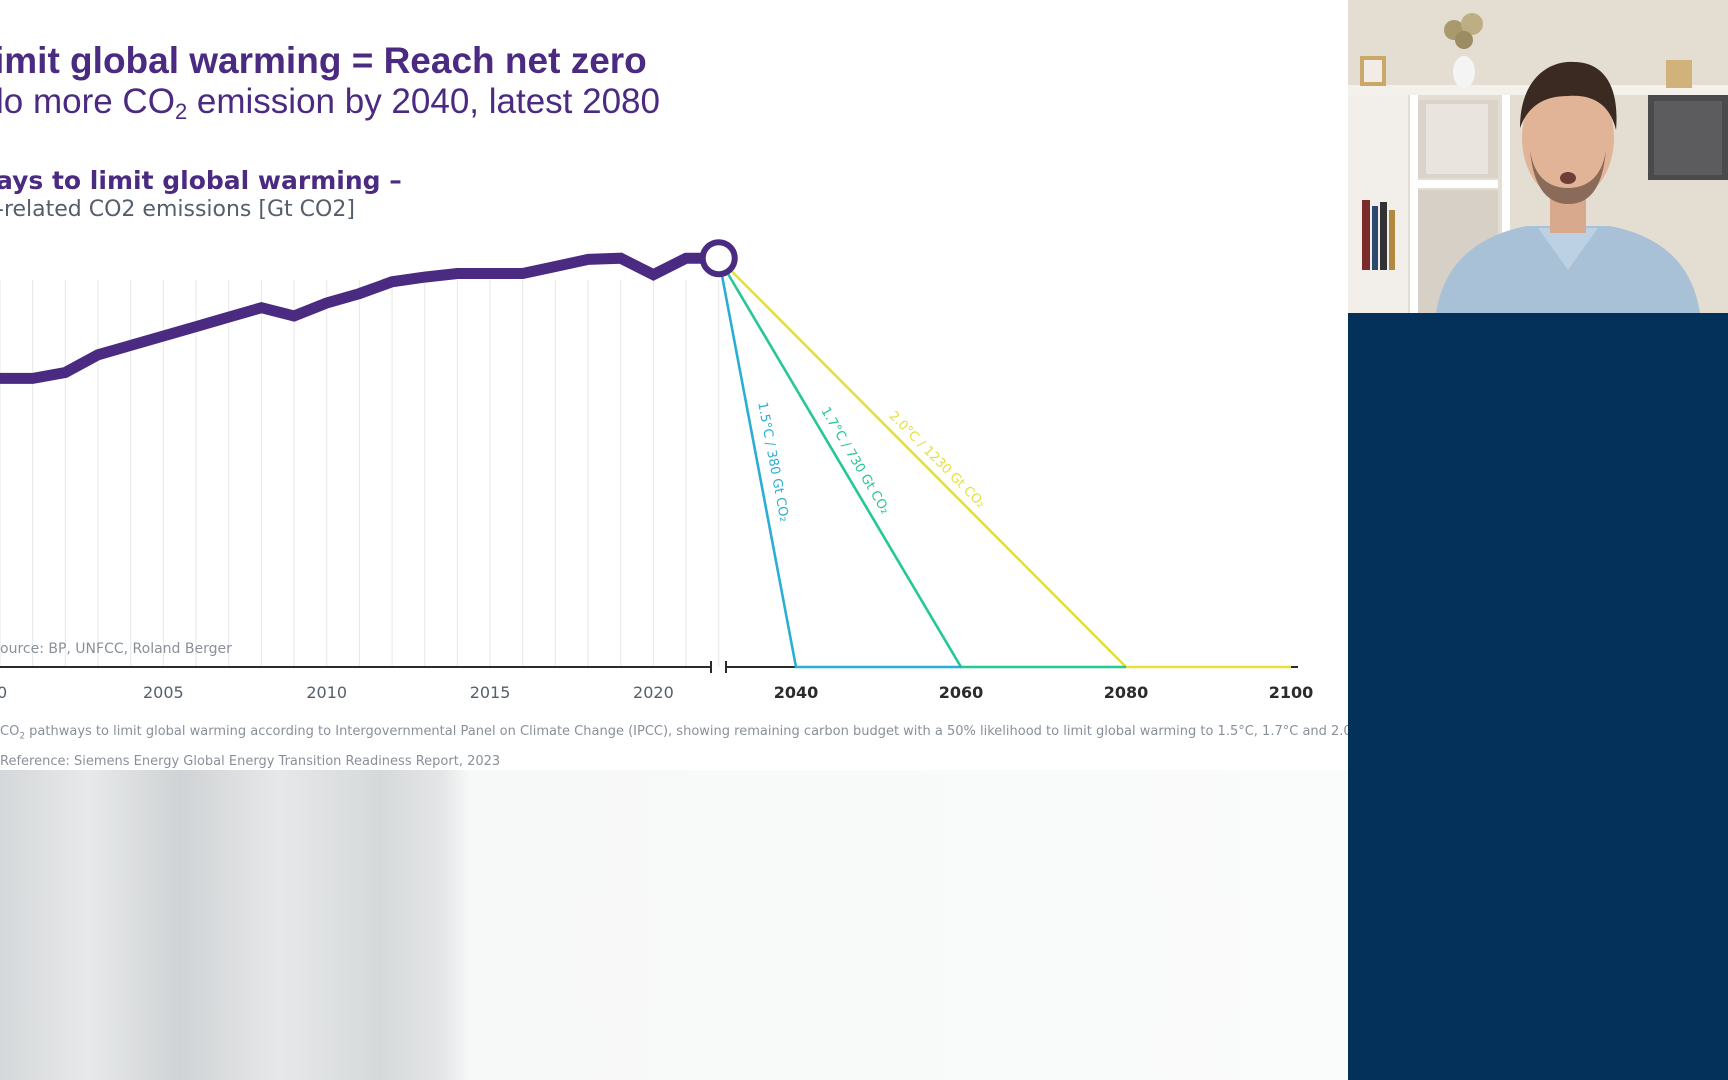 The image size is (1728, 1080). What do you see at coordinates (163, 692) in the screenshot?
I see `x-tick-label: 2005` at bounding box center [163, 692].